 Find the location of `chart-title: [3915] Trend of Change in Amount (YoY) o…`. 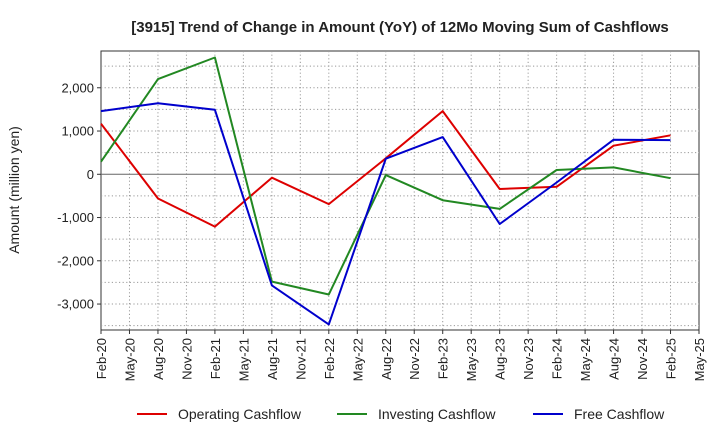

chart-title: [3915] Trend of Change in Amount (YoY) o… is located at coordinates (400, 27).